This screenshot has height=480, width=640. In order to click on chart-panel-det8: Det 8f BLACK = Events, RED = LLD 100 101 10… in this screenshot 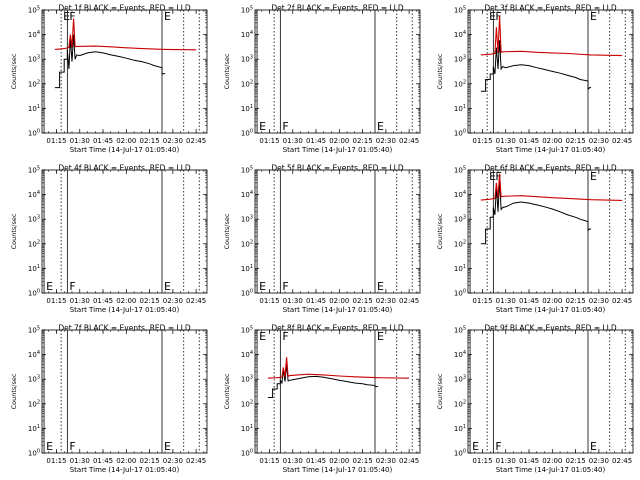, I will do `click(322, 399)`.